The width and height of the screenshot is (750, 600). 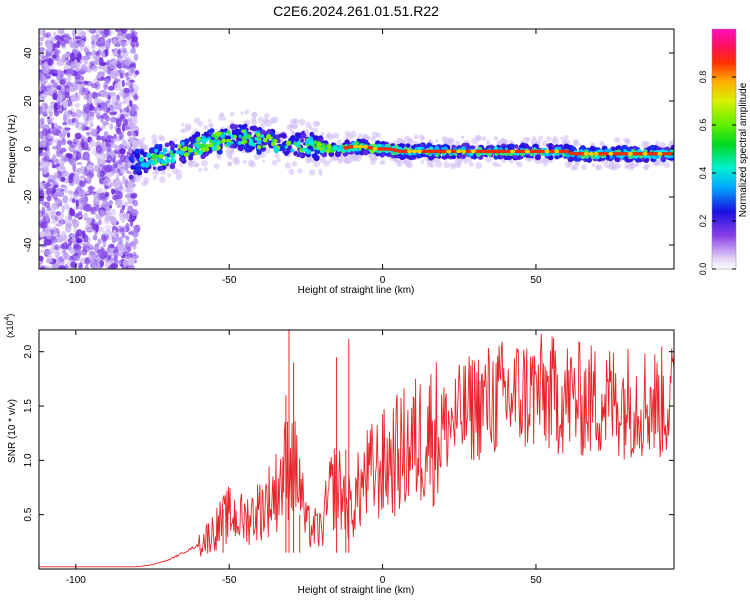 I want to click on y-tick-label: -40, so click(x=28, y=244).